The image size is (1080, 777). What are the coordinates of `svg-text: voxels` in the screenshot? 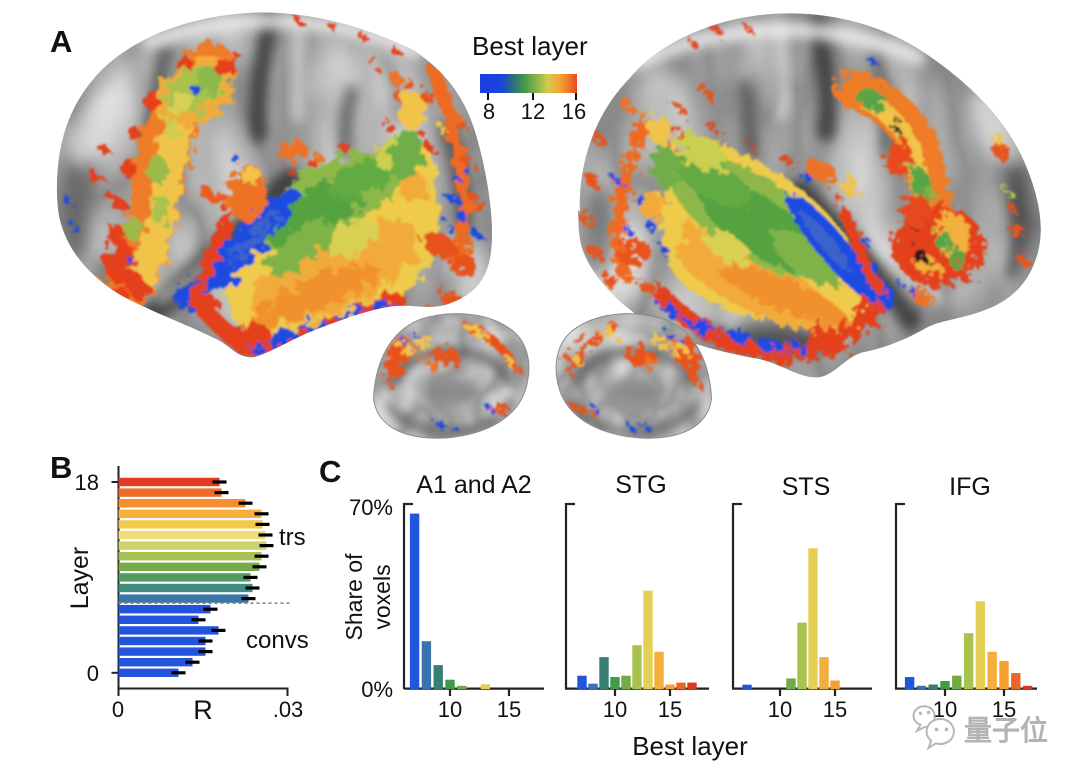 It's located at (382, 596).